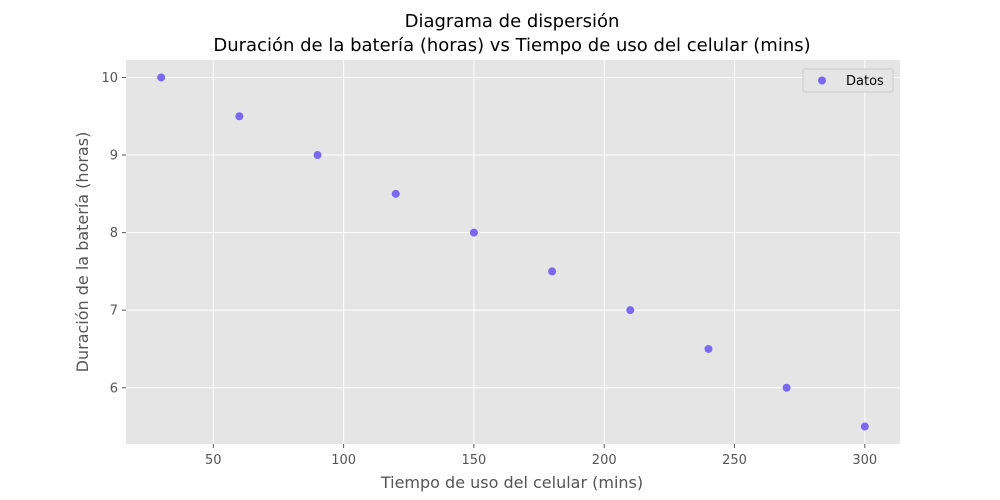 The height and width of the screenshot is (500, 1000). I want to click on y-axis-label: Duración de la batería (horas), so click(82, 252).